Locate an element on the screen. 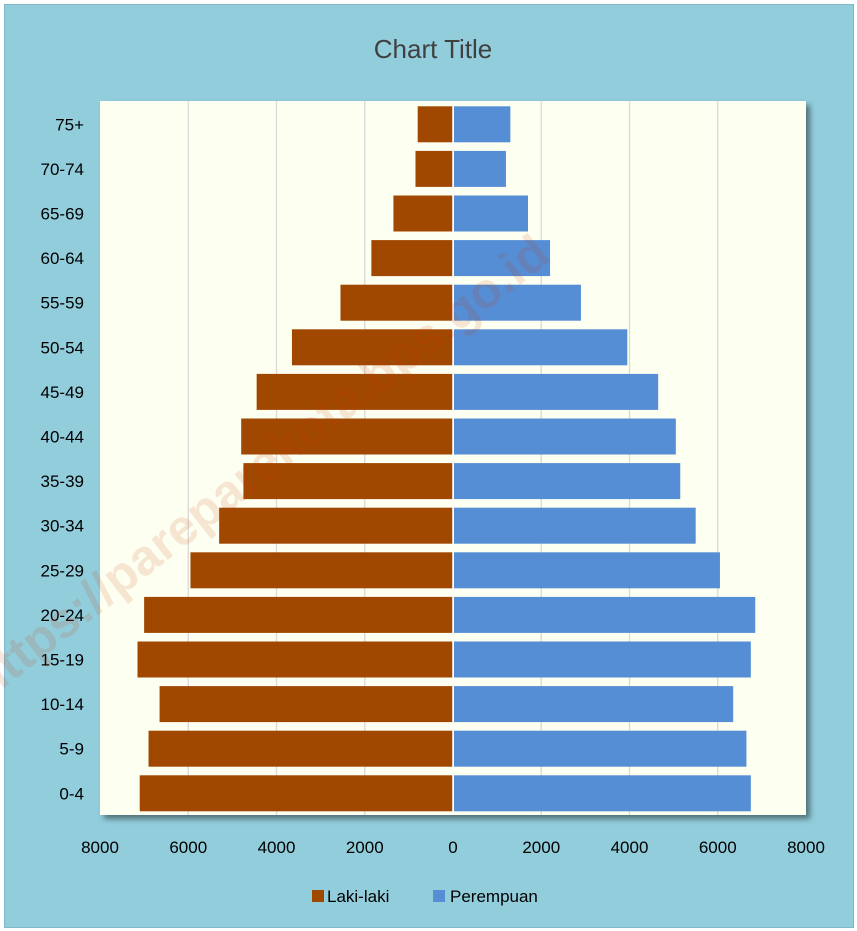 The image size is (857, 931). category-label: 0-4 is located at coordinates (71, 793).